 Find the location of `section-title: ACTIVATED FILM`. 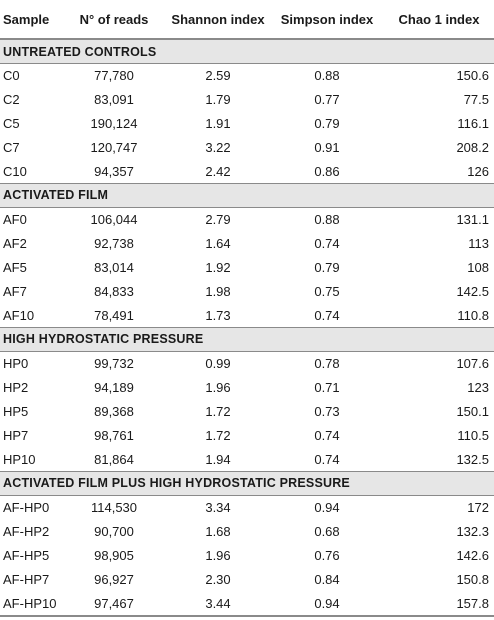

section-title: ACTIVATED FILM is located at coordinates (247, 195).